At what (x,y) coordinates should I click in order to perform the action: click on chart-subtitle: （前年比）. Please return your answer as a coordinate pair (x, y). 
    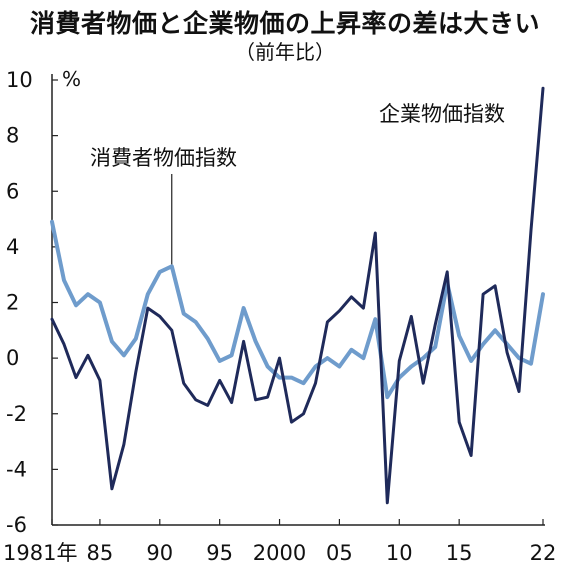
    Looking at the image, I should click on (285, 52).